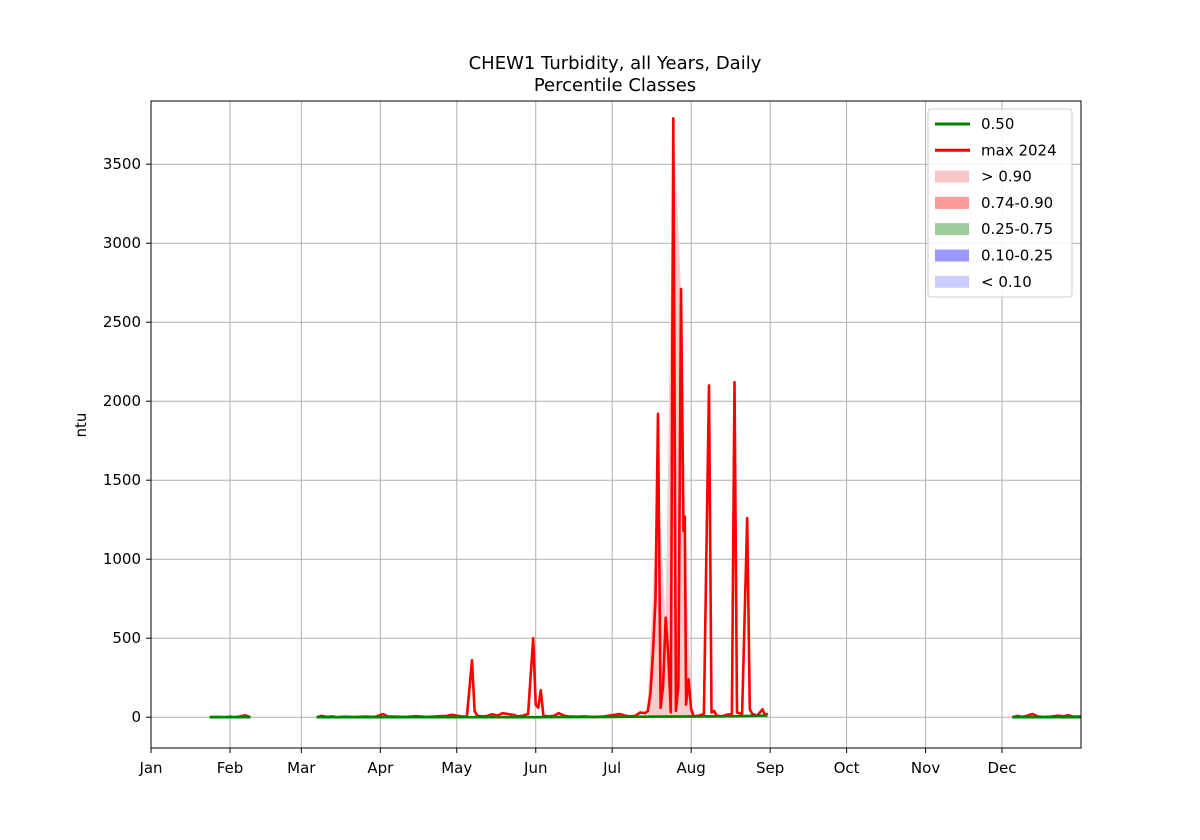 Image resolution: width=1200 pixels, height=840 pixels. Describe the element at coordinates (1006, 282) in the screenshot. I see `legend-label: < 0.10` at that location.